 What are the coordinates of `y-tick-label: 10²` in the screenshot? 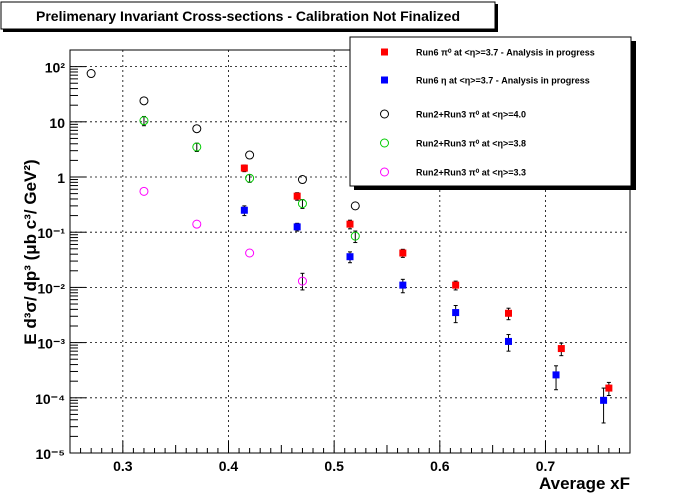 It's located at (55, 68).